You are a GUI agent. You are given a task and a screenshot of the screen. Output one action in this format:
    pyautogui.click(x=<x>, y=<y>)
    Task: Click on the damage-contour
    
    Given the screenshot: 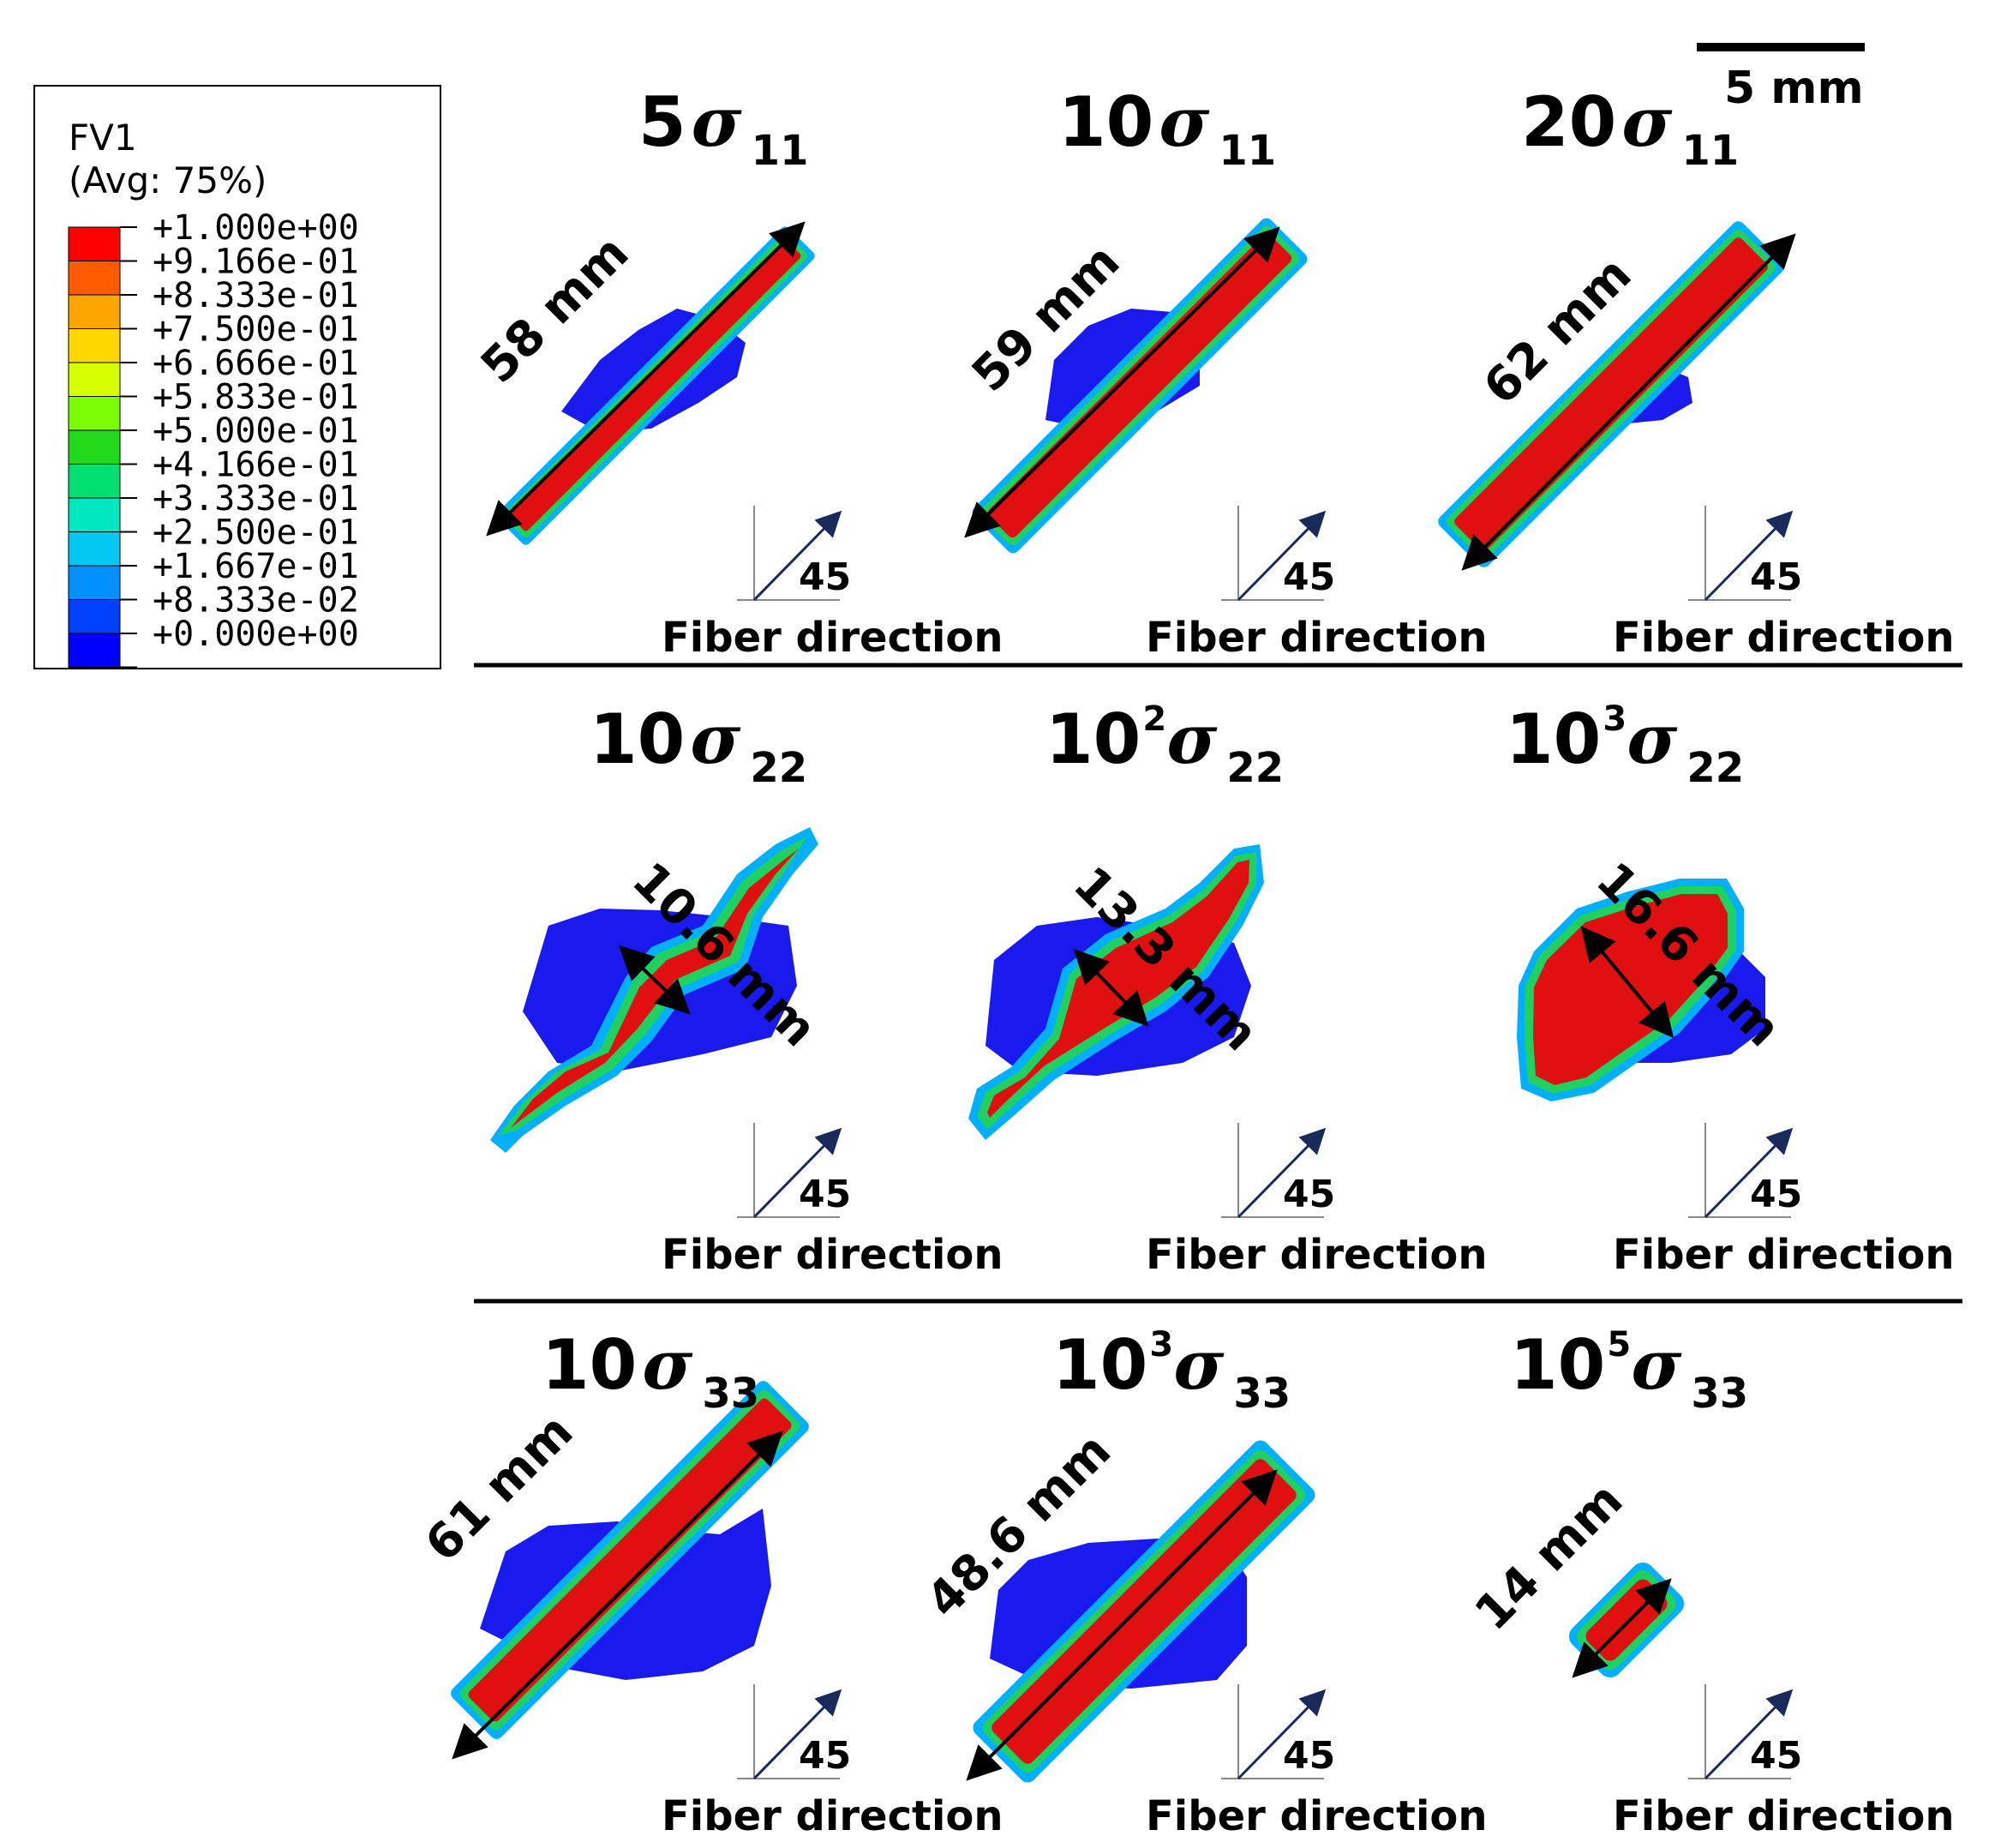 What is the action you would take?
    pyautogui.click(x=655, y=385)
    